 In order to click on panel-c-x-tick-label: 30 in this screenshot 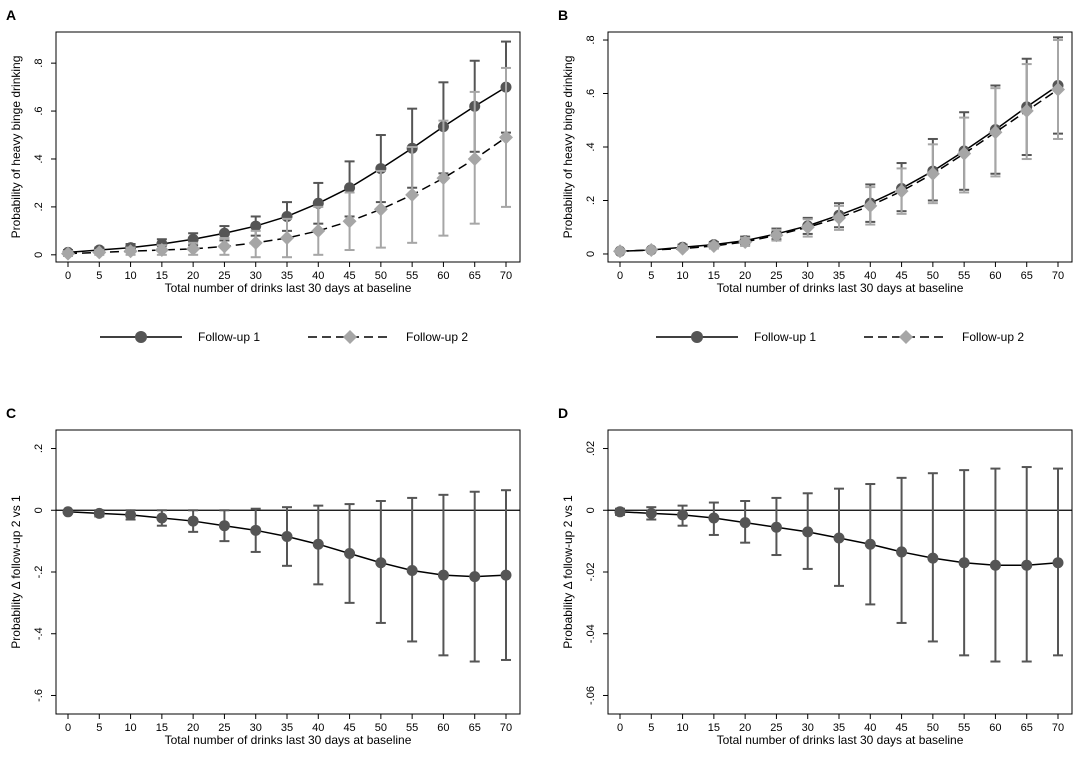, I will do `click(256, 728)`.